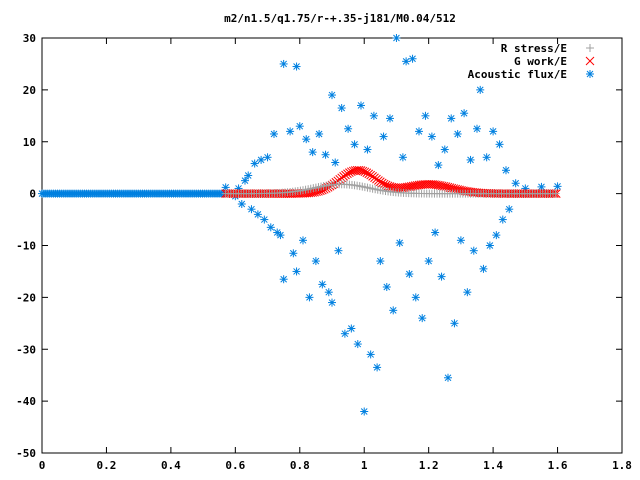 The width and height of the screenshot is (640, 480). What do you see at coordinates (540, 61) in the screenshot?
I see `legend-label: G work/E` at bounding box center [540, 61].